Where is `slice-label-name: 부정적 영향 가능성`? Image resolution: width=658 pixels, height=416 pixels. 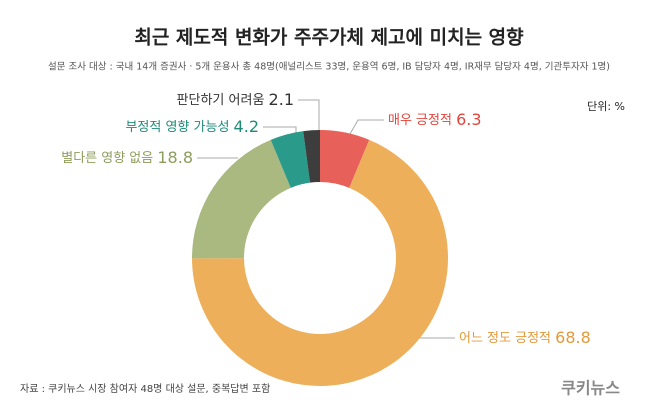 slice-label-name: 부정적 영향 가능성 is located at coordinates (177, 127).